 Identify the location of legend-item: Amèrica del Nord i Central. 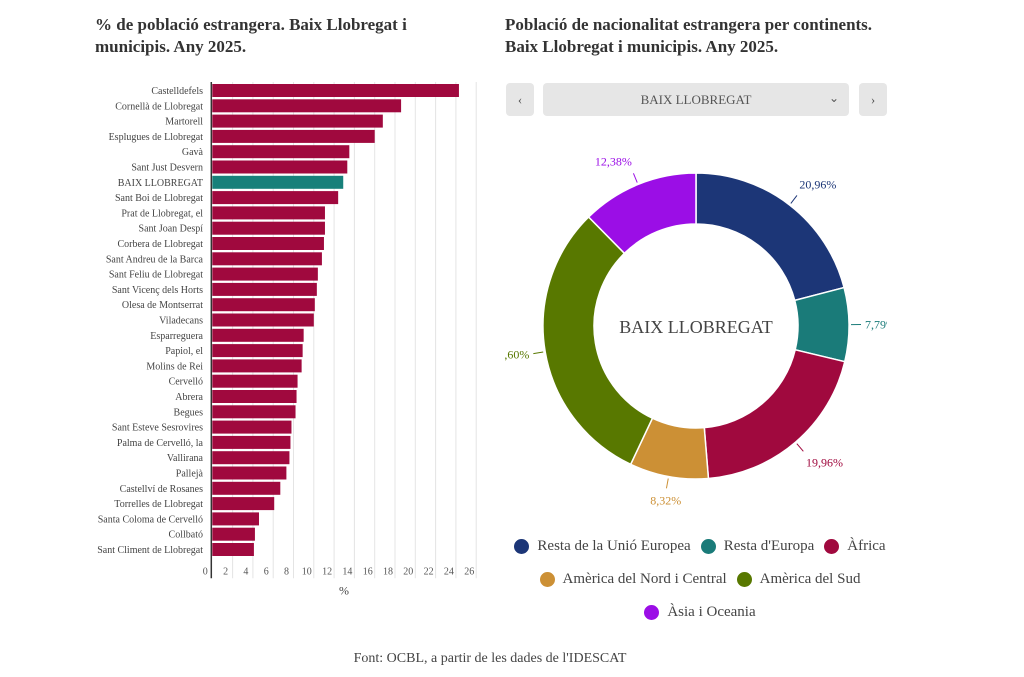
(633, 579).